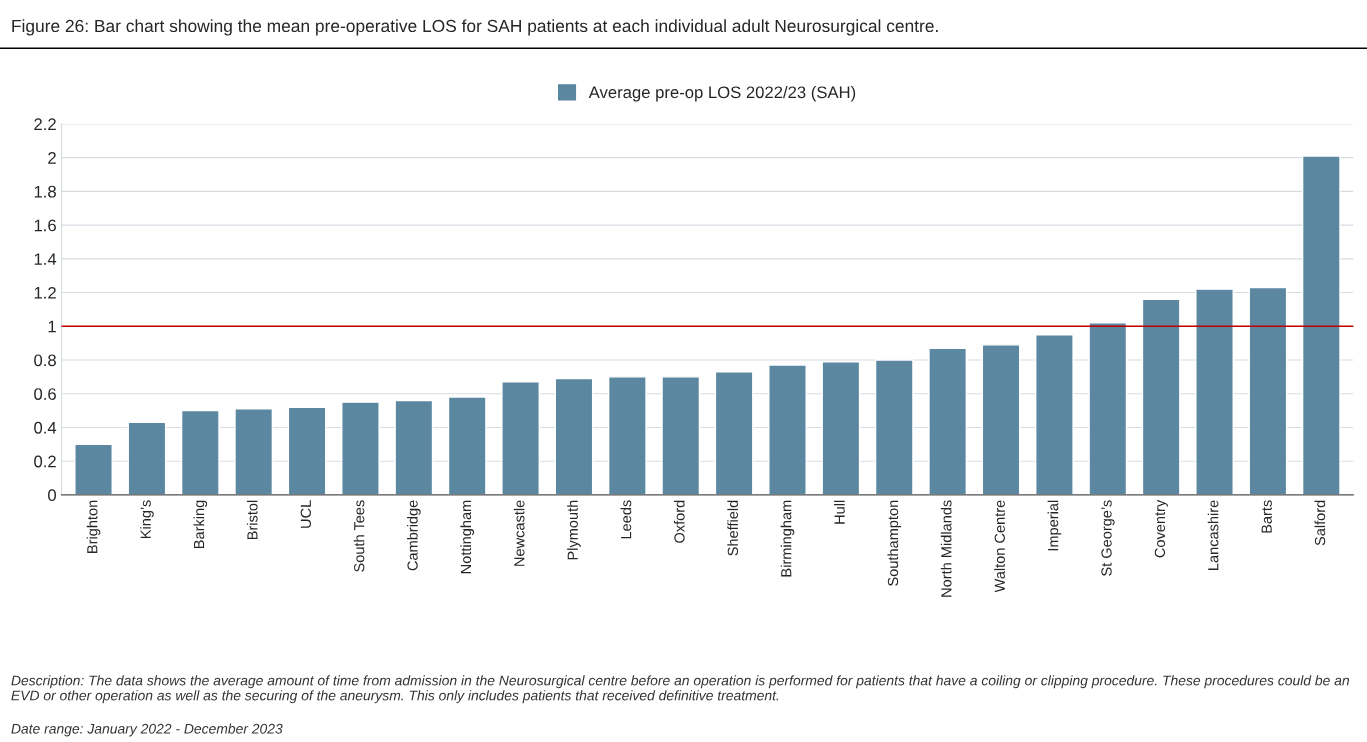 The height and width of the screenshot is (742, 1367). What do you see at coordinates (467, 537) in the screenshot?
I see `x-tick-label: Nottingham` at bounding box center [467, 537].